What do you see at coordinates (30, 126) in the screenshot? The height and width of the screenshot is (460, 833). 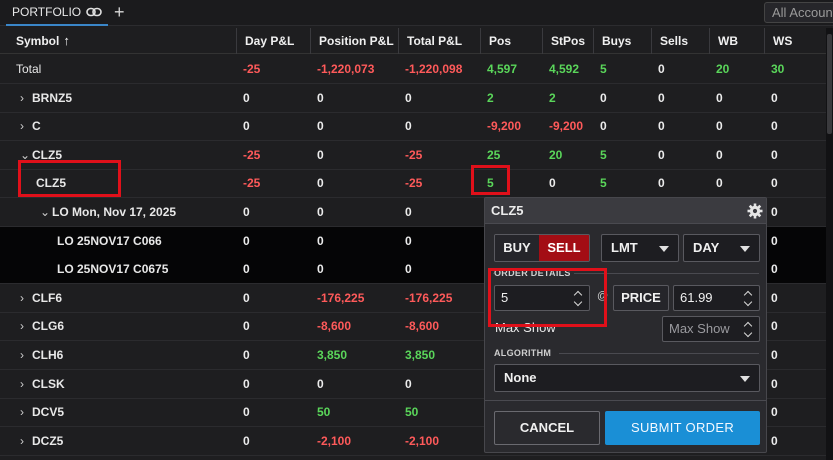 I see `symbol-cell: › C` at bounding box center [30, 126].